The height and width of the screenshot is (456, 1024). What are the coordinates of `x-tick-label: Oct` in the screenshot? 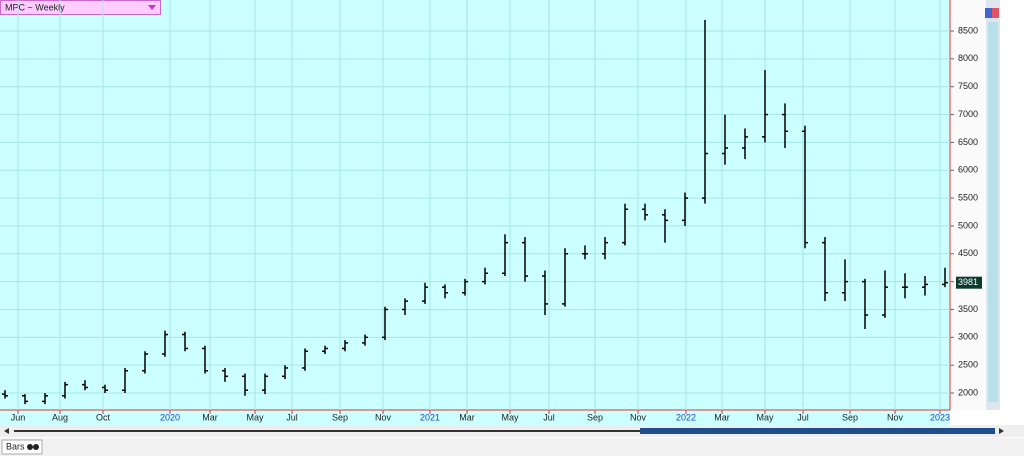 It's located at (103, 417).